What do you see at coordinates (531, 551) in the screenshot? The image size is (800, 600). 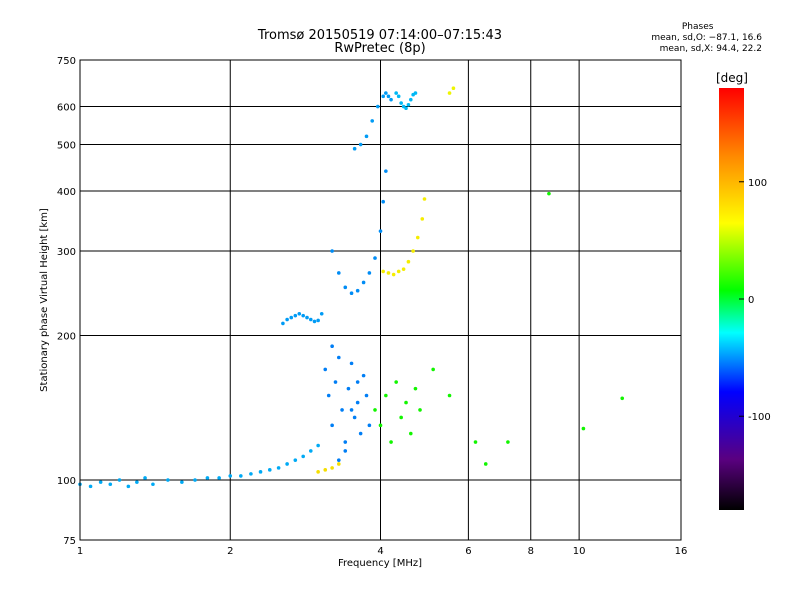 I see `x-tick-label: 8` at bounding box center [531, 551].